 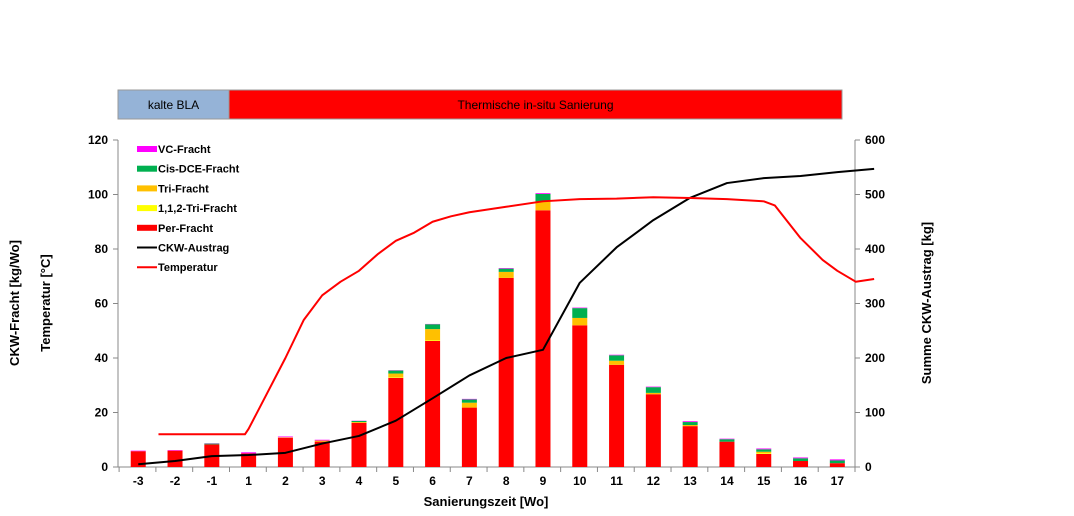 What do you see at coordinates (654, 481) in the screenshot?
I see `x-tick-label: 12` at bounding box center [654, 481].